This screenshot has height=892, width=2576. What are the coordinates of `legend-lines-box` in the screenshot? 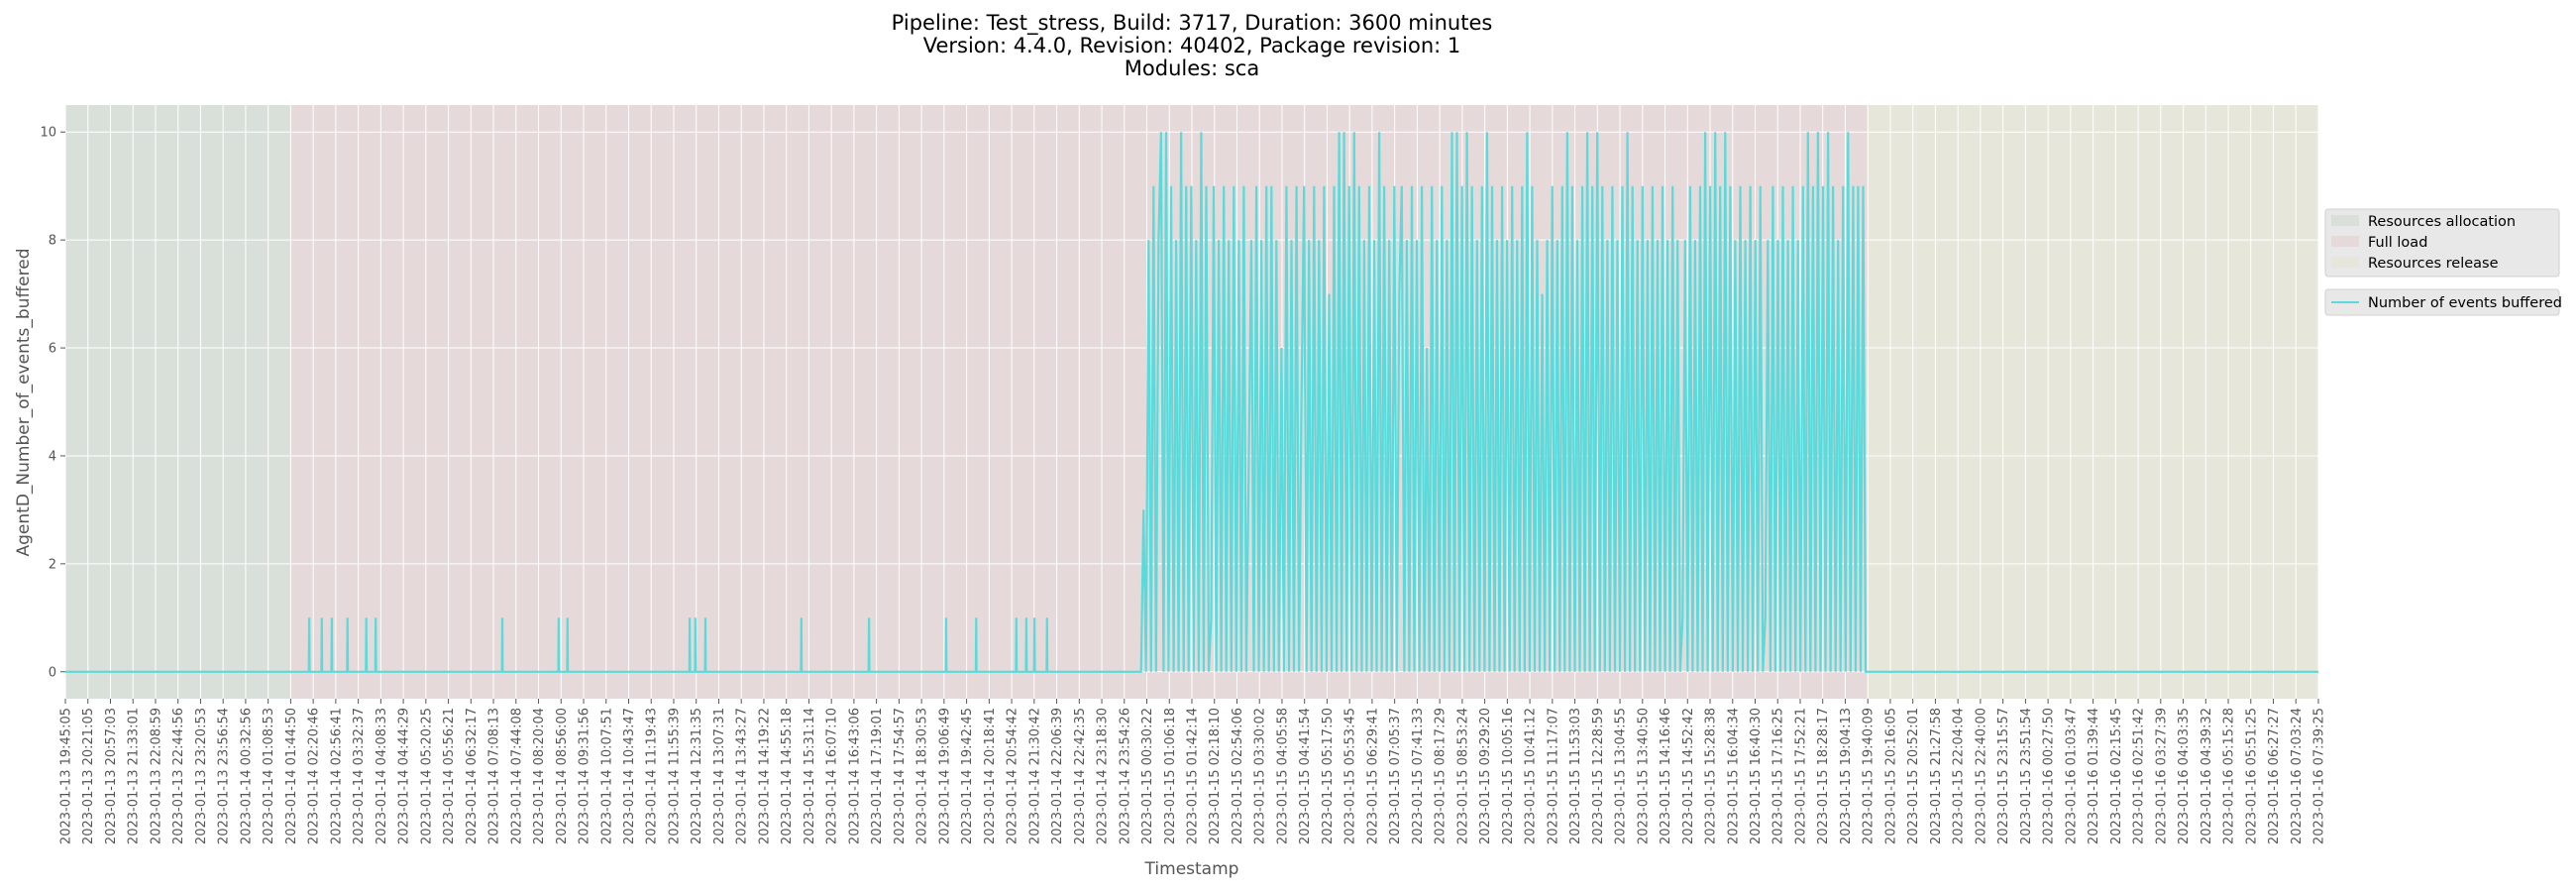 It's located at (2442, 302).